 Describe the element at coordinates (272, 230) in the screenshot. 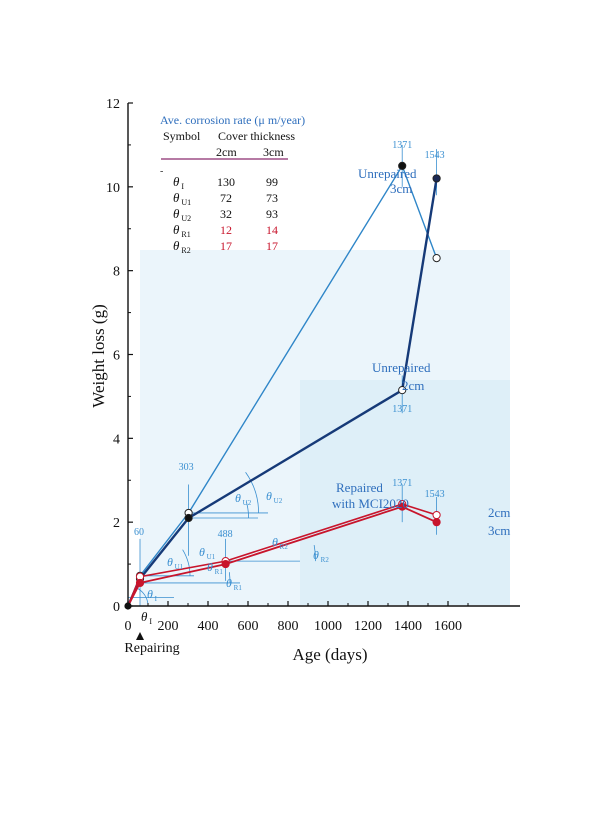

I see `table-row-value-3cm: 14` at that location.